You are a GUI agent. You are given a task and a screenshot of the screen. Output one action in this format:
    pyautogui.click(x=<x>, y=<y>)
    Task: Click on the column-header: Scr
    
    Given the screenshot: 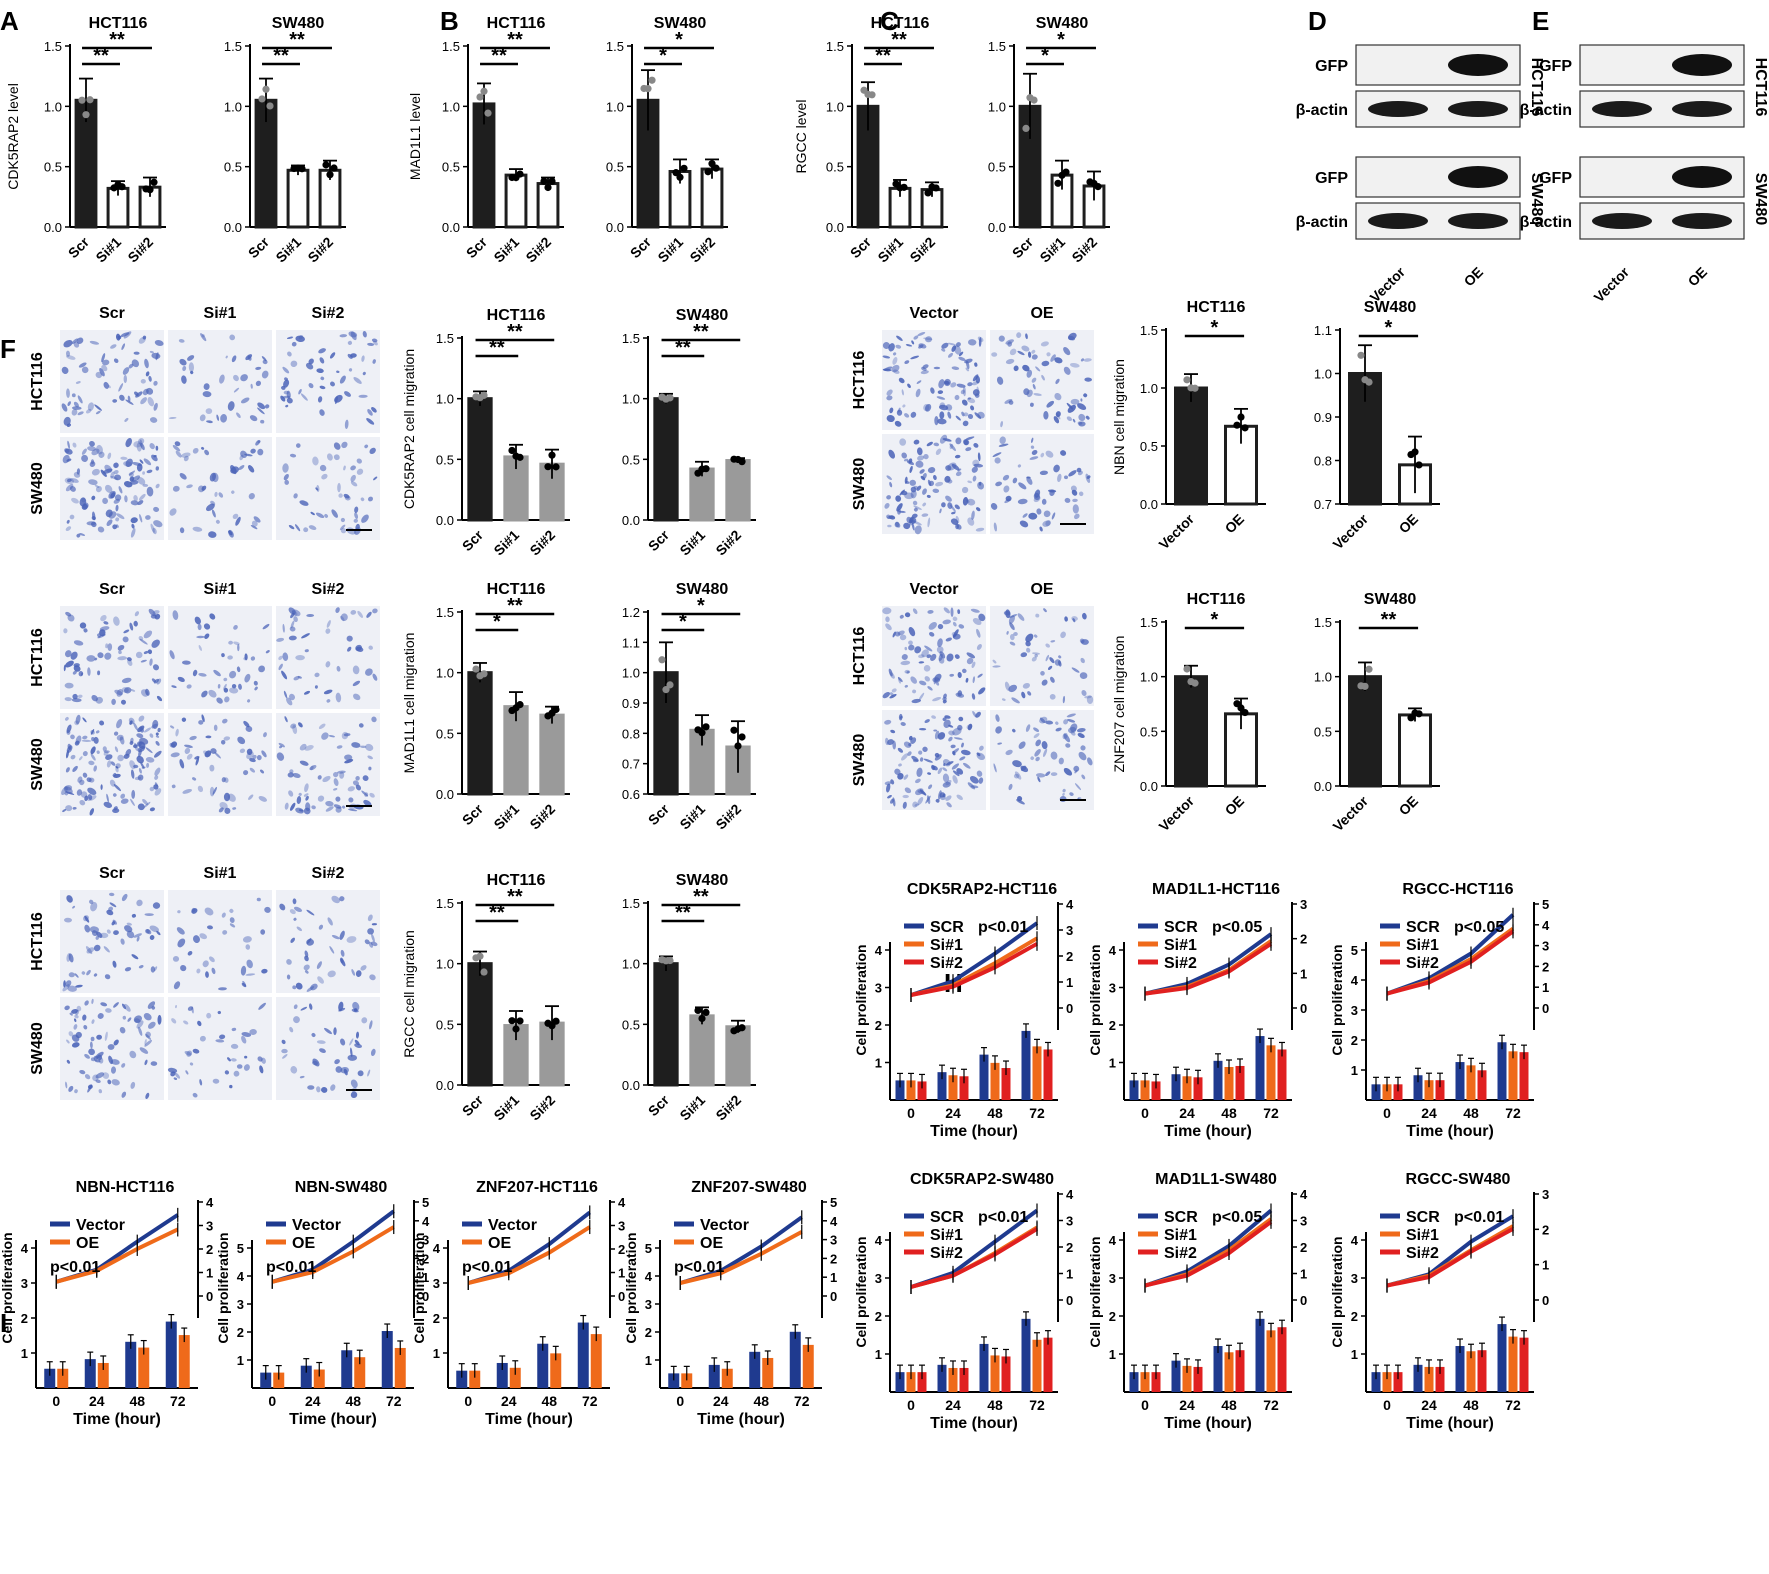 What is the action you would take?
    pyautogui.click(x=112, y=589)
    